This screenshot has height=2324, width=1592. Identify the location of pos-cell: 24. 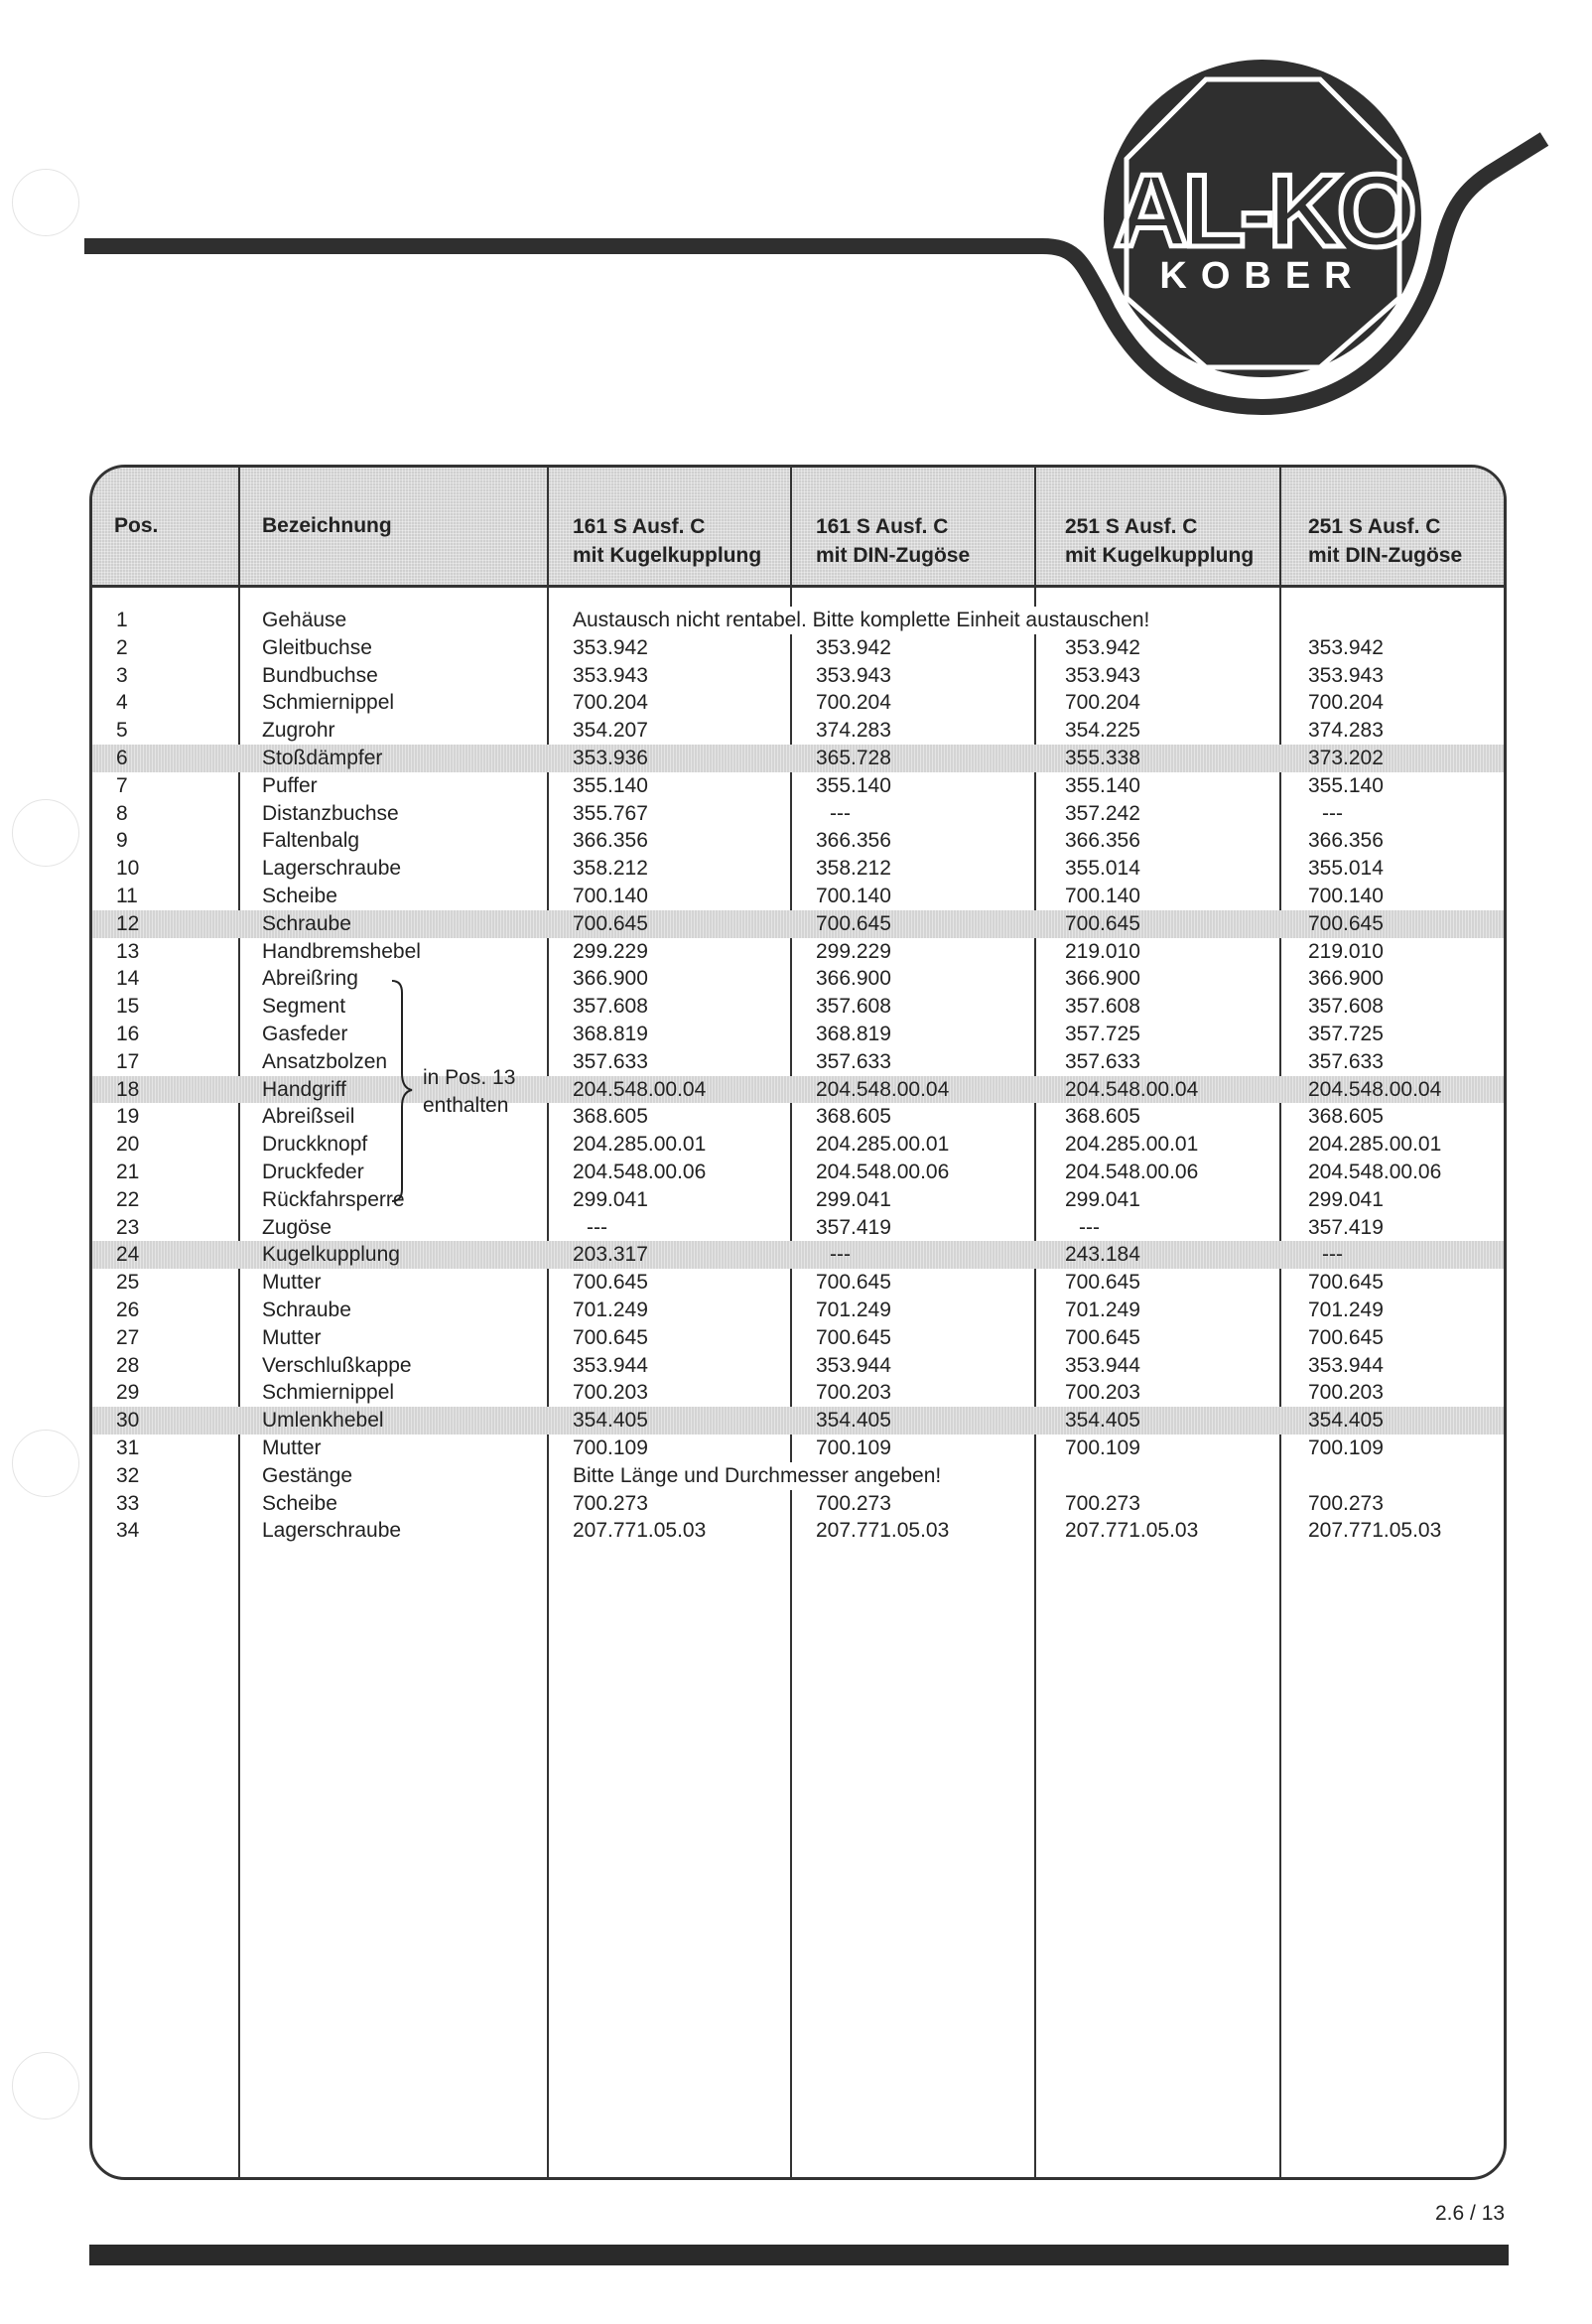
(128, 1255).